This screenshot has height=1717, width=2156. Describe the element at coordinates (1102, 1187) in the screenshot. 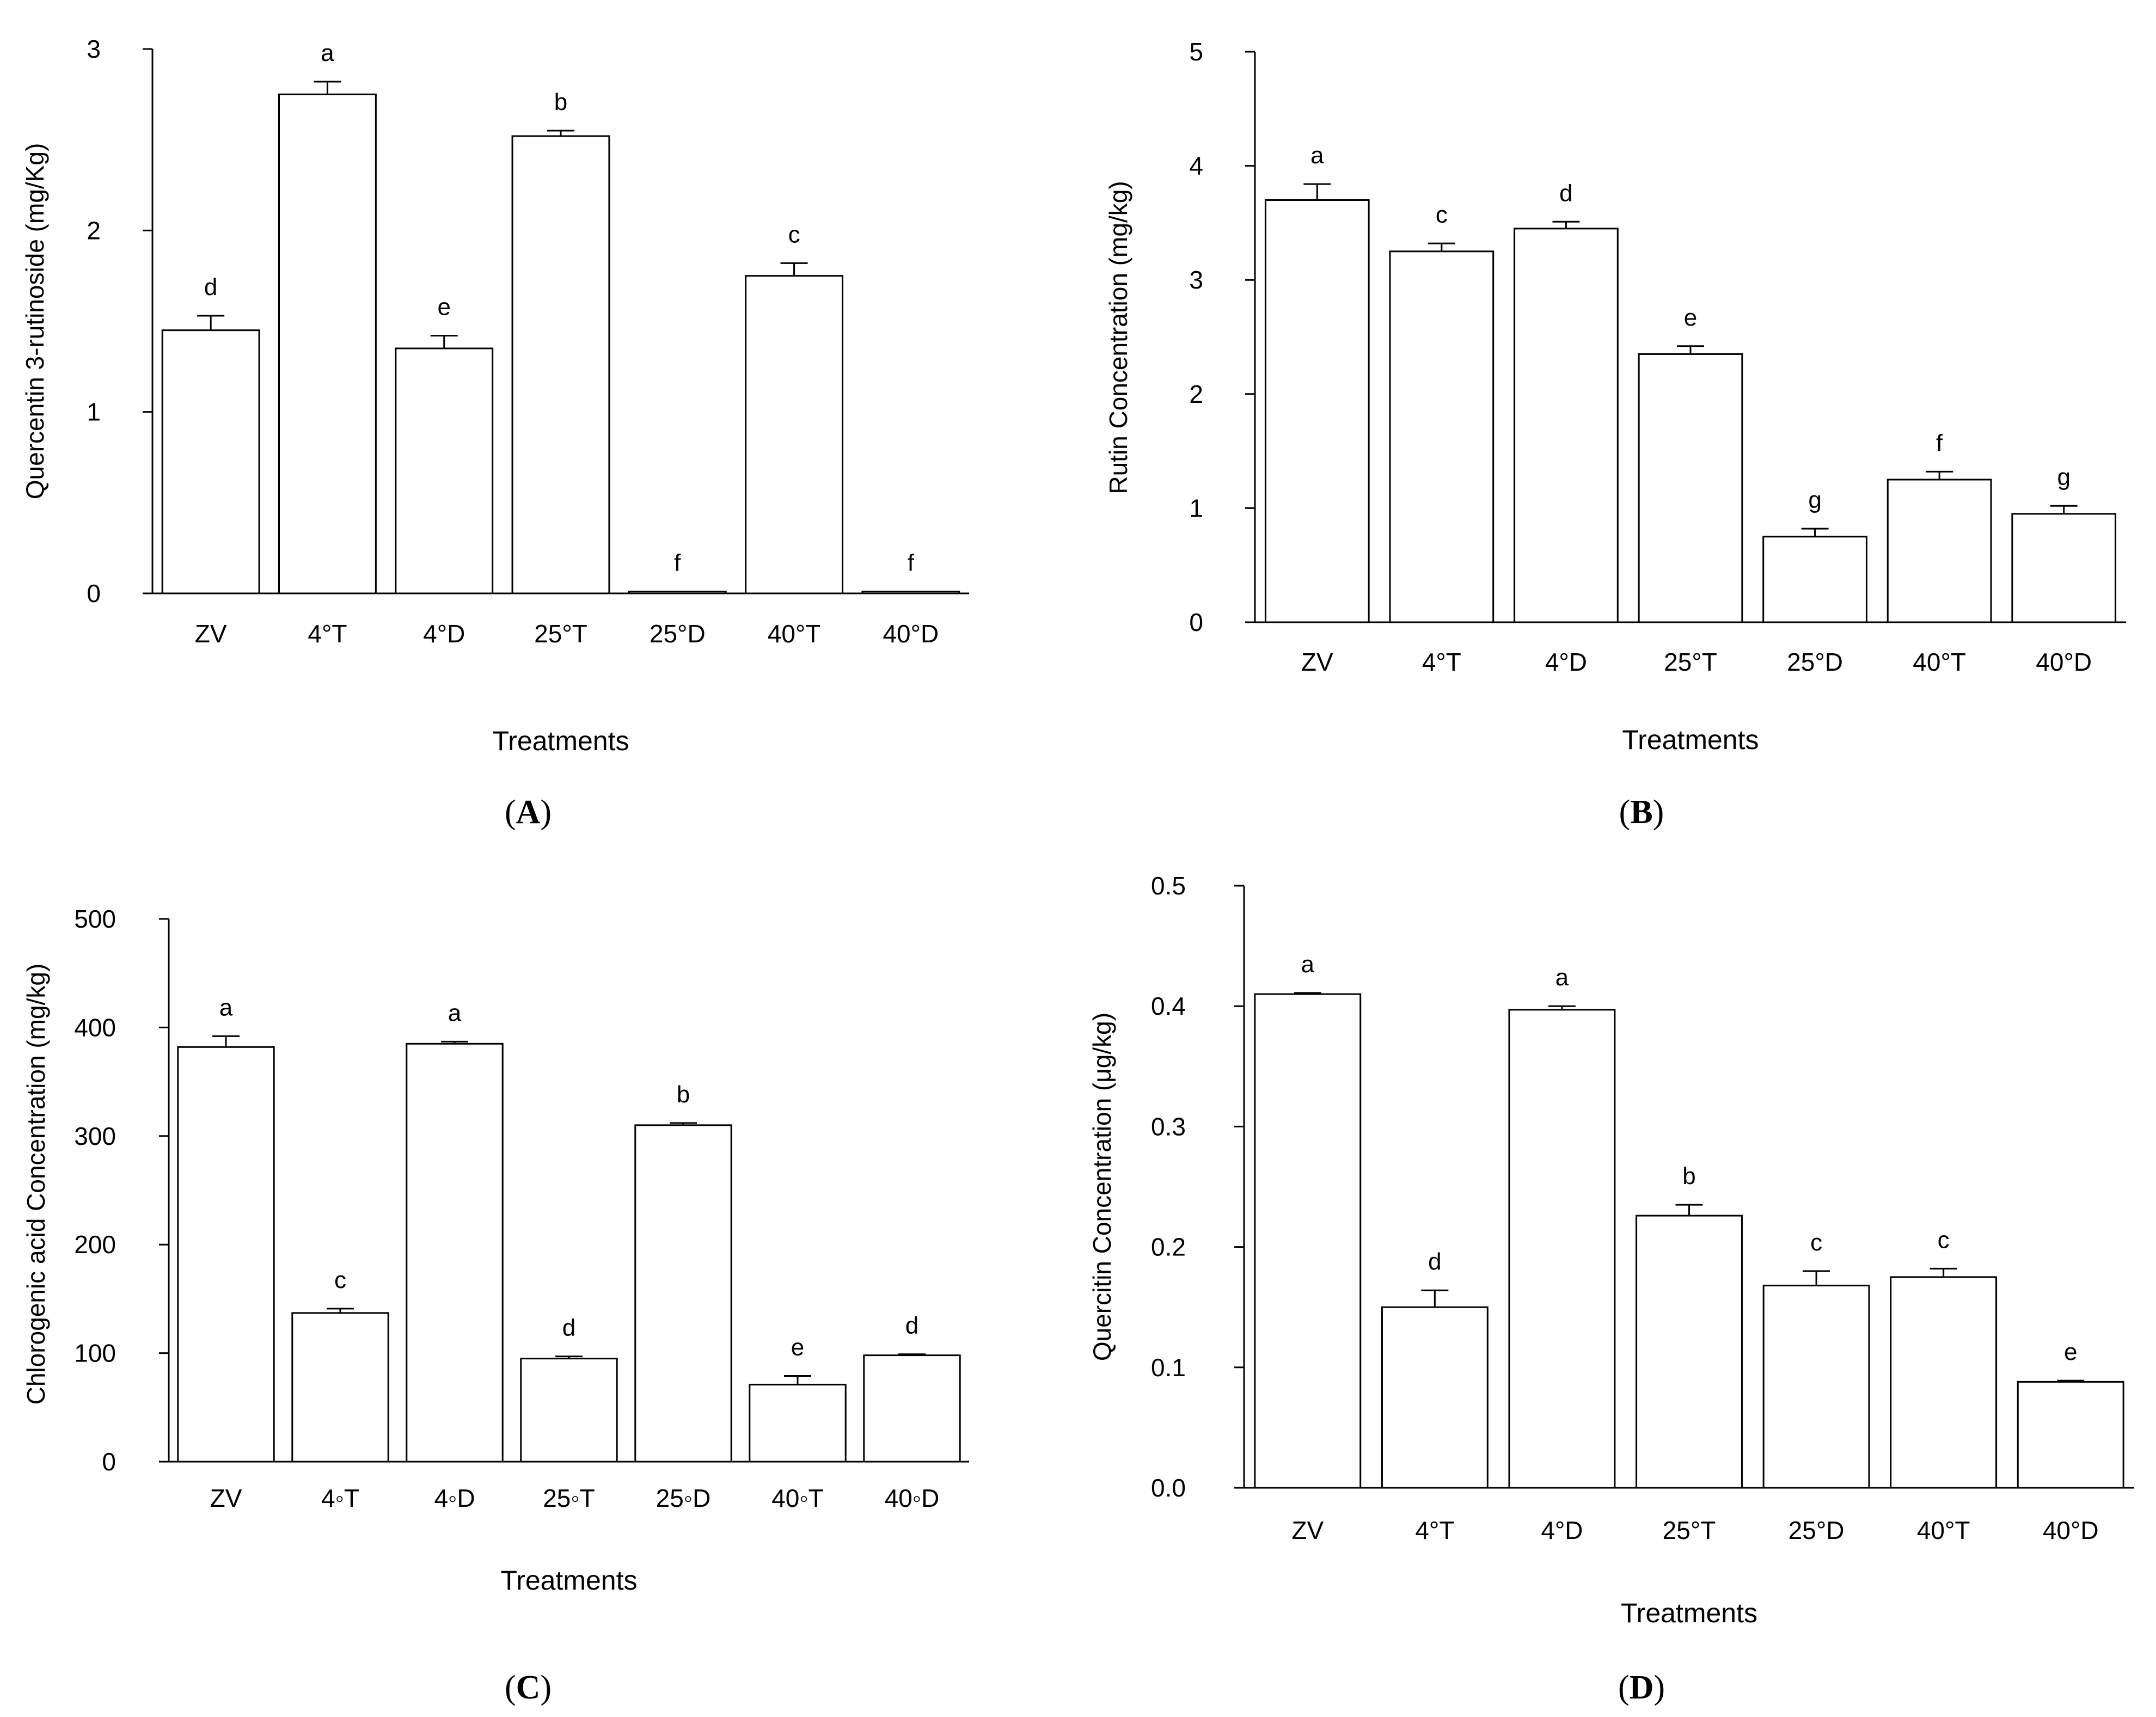

I see `chart-3-y-axis-title: Quercitin Concentration (μg/kg)` at that location.